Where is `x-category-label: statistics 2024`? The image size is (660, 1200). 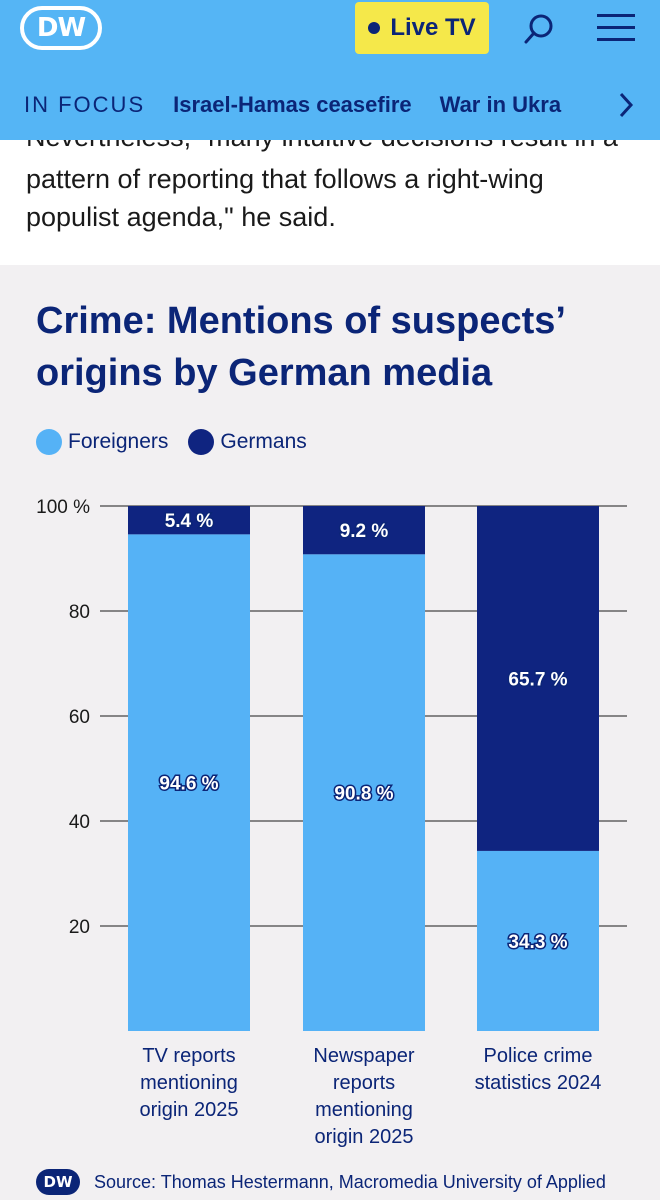 x-category-label: statistics 2024 is located at coordinates (538, 1083).